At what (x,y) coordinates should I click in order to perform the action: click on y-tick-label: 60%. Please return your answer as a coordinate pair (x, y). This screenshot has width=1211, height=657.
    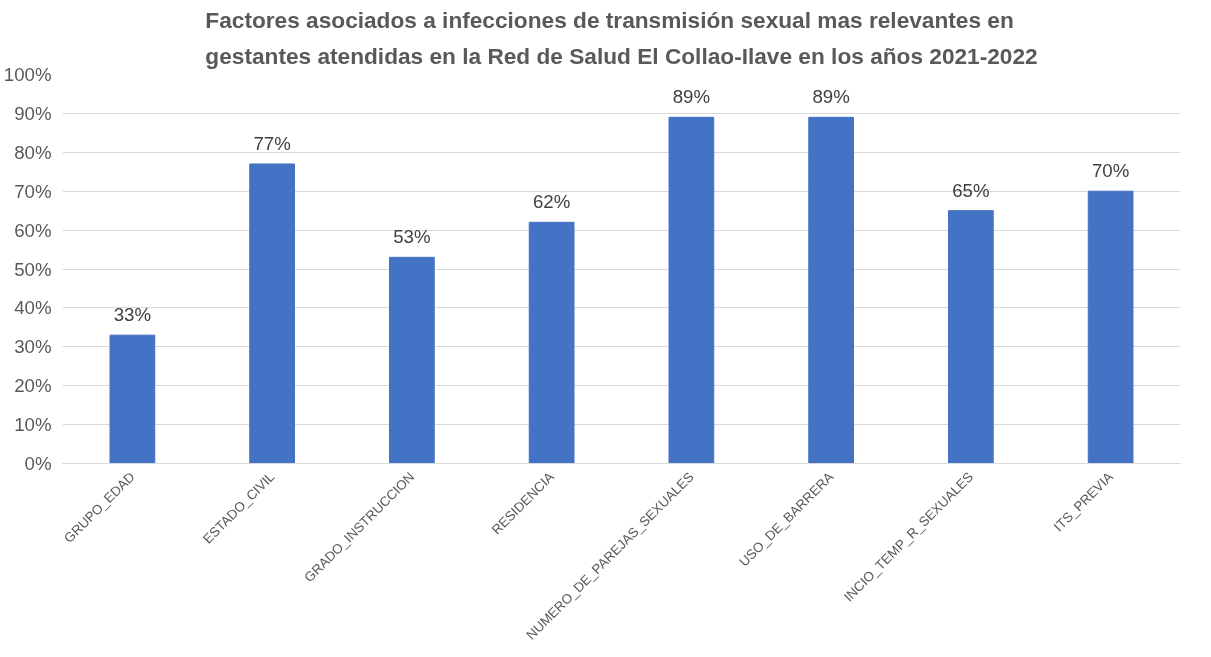
    Looking at the image, I should click on (33, 230).